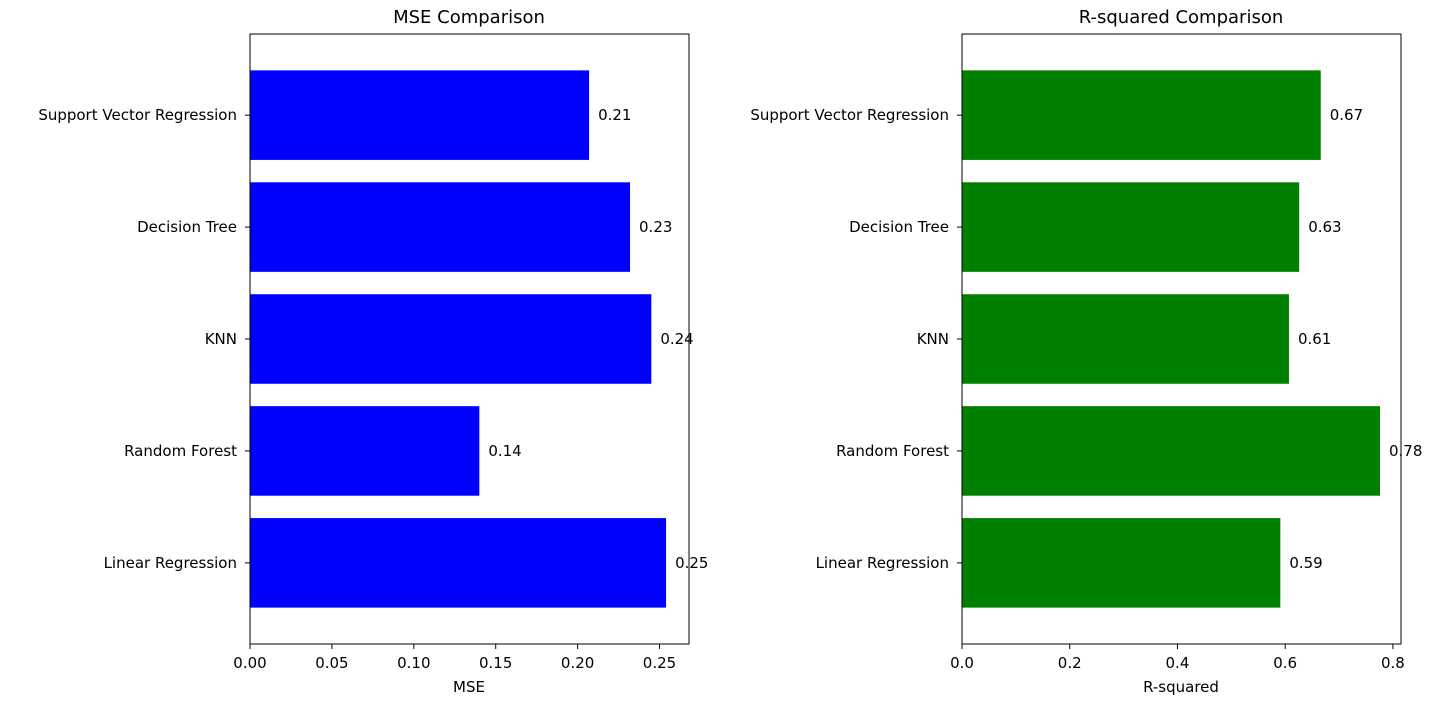  What do you see at coordinates (1355, 339) in the screenshot?
I see `r-squared-value-labels: 0.59 0.78 0.61 0.63 0.67` at bounding box center [1355, 339].